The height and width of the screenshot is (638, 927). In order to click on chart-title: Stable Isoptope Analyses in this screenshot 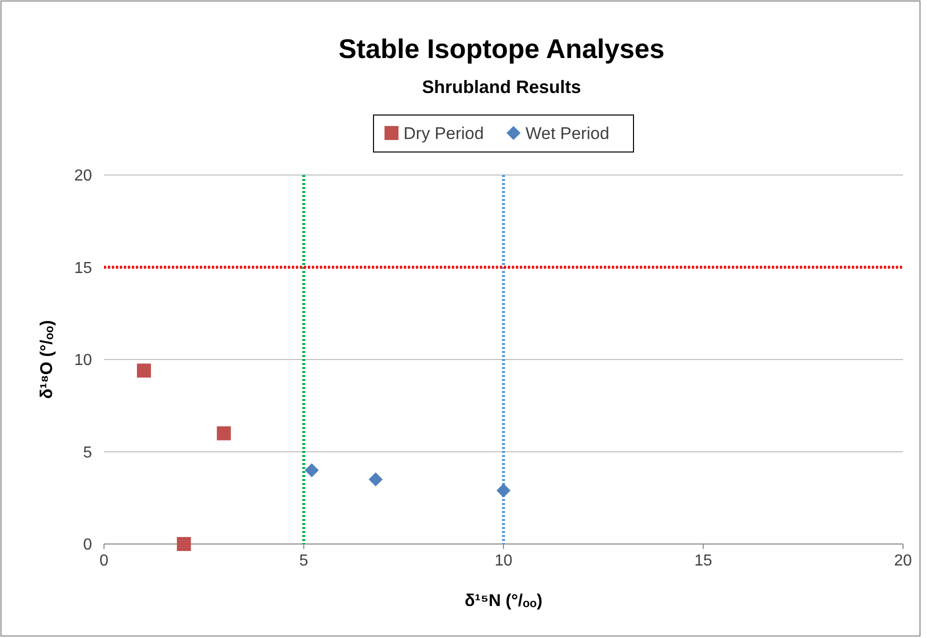, I will do `click(501, 49)`.